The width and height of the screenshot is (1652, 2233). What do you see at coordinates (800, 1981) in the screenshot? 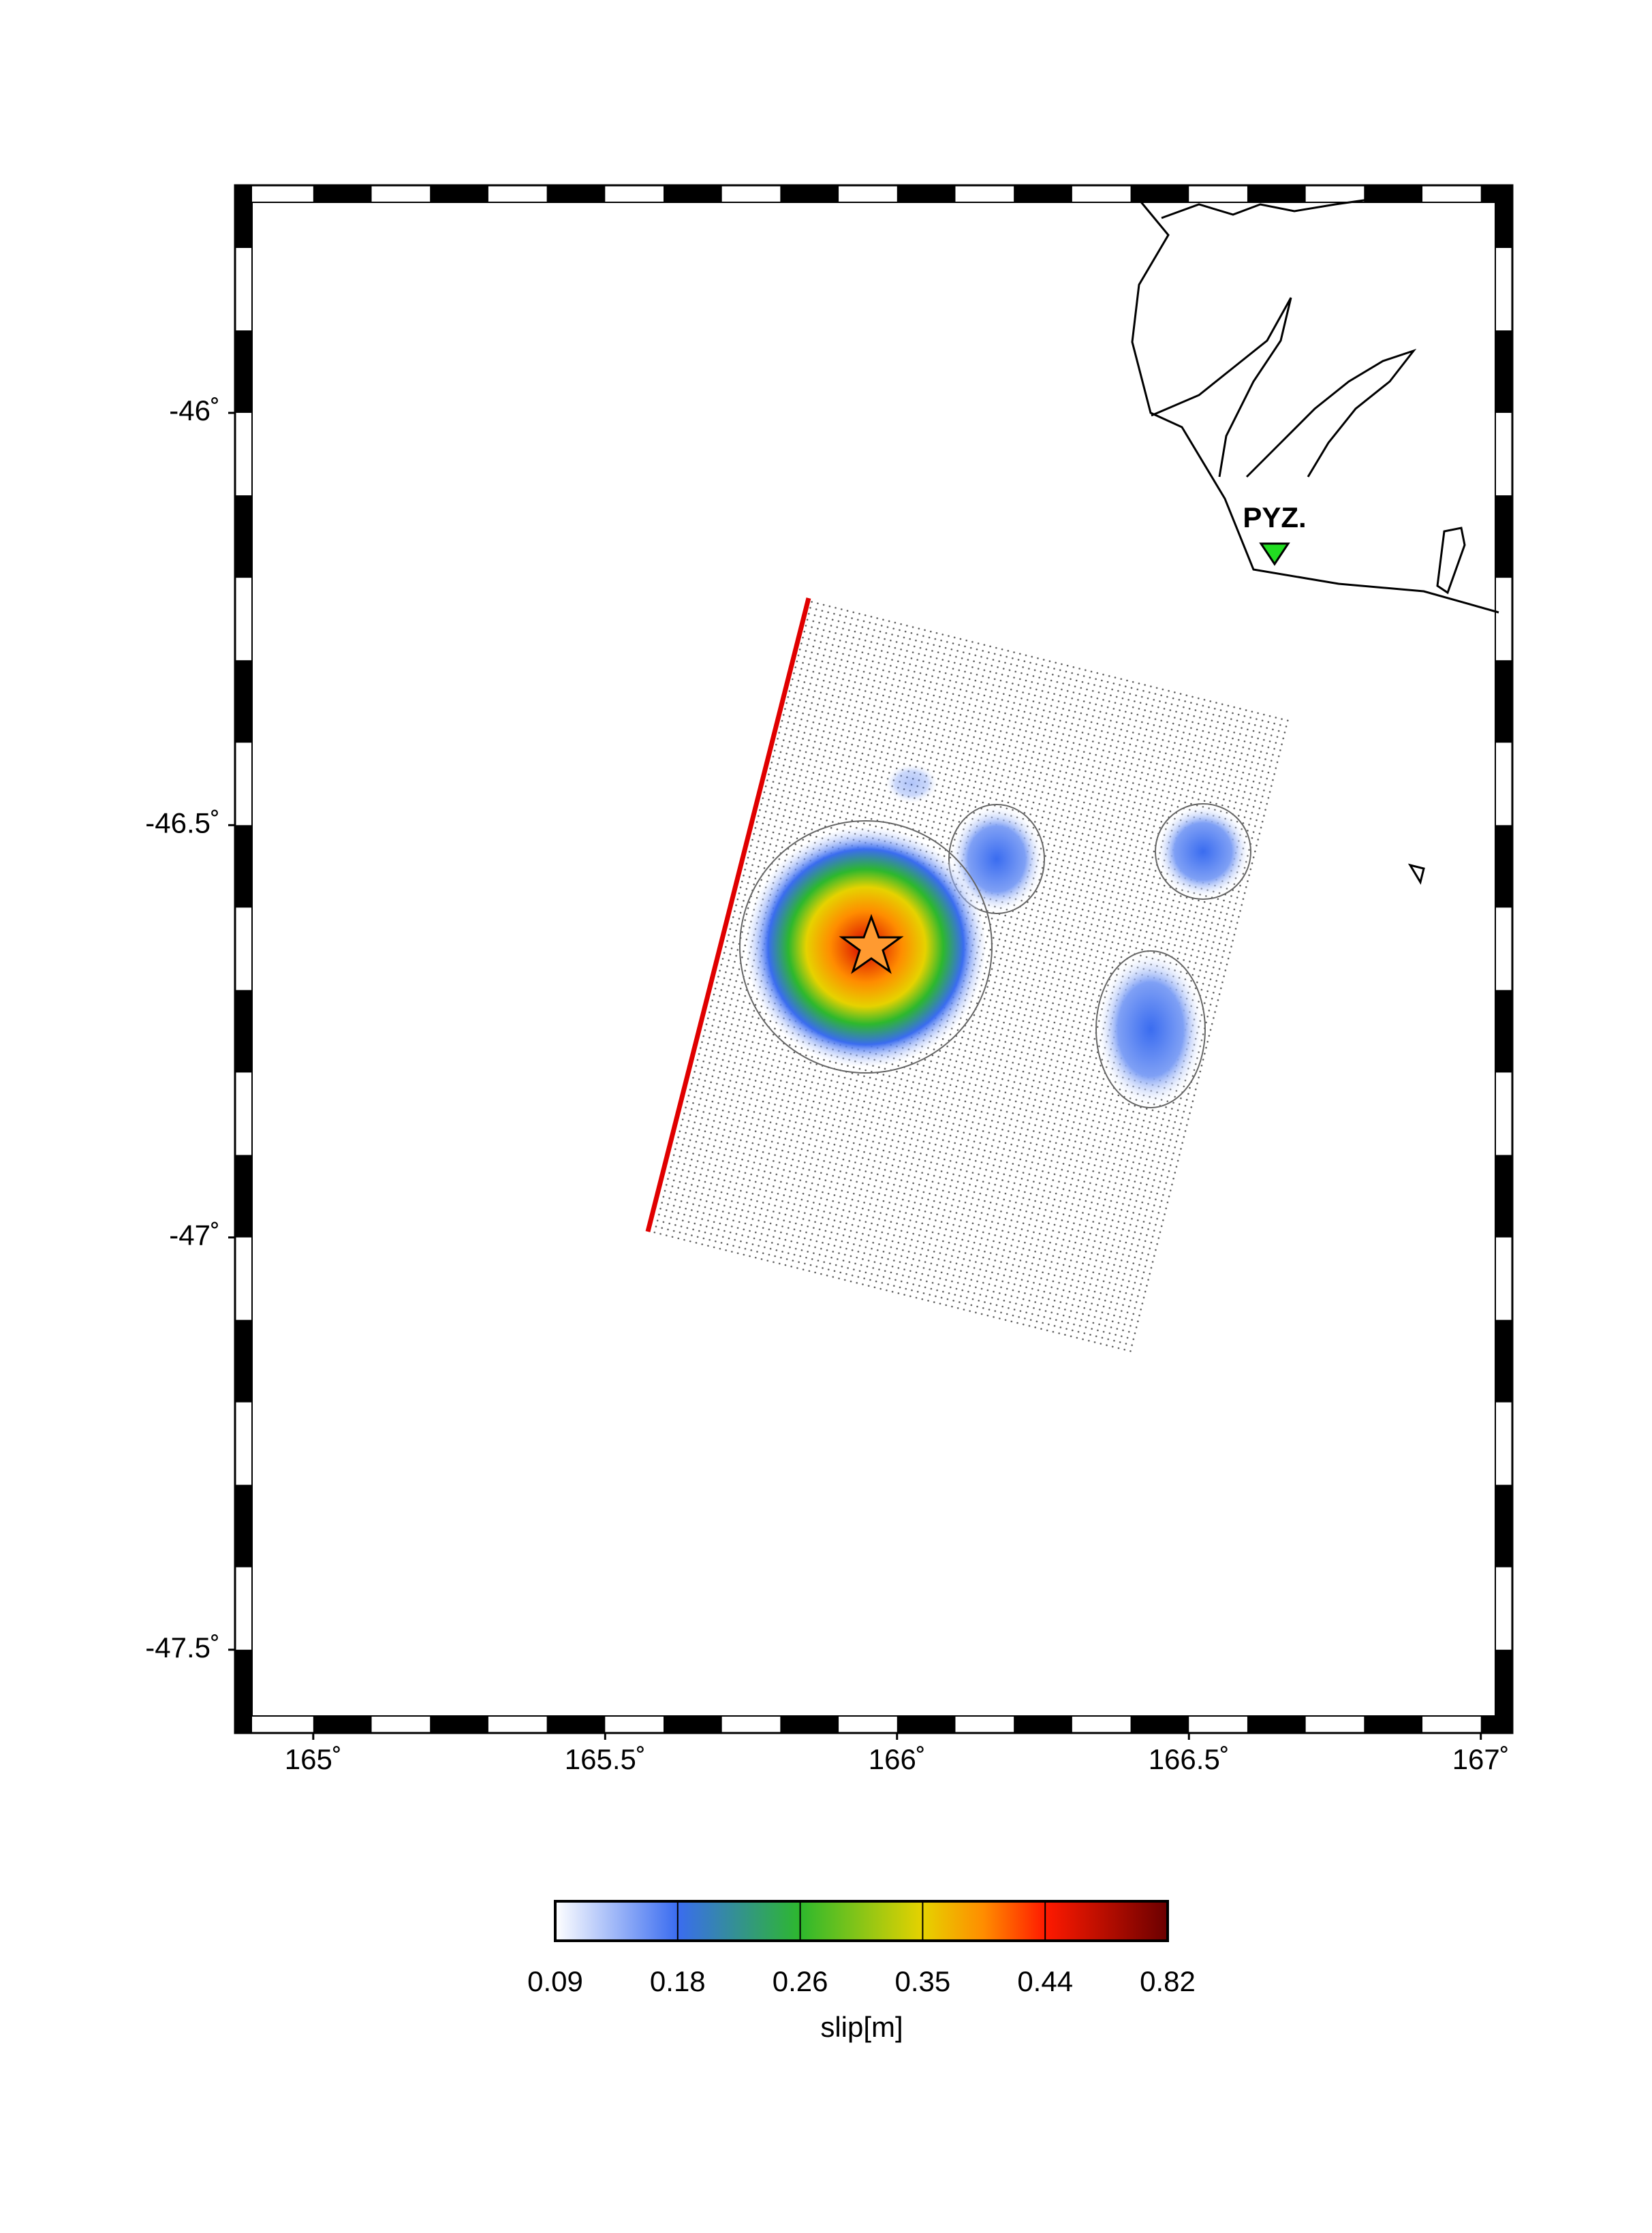
I see `colorbar-tick-label: 0.26` at bounding box center [800, 1981].